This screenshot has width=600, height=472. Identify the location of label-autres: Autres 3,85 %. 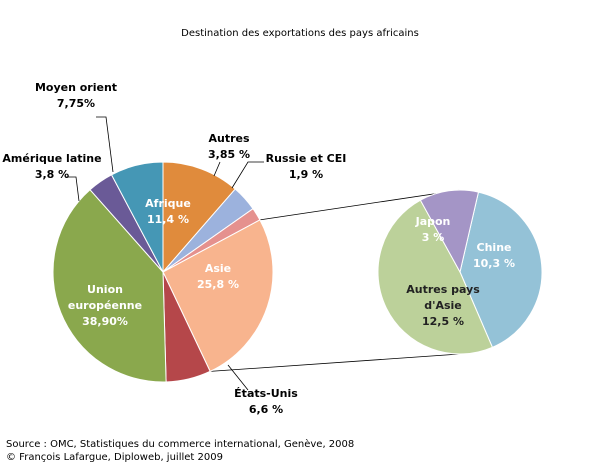
(229, 146).